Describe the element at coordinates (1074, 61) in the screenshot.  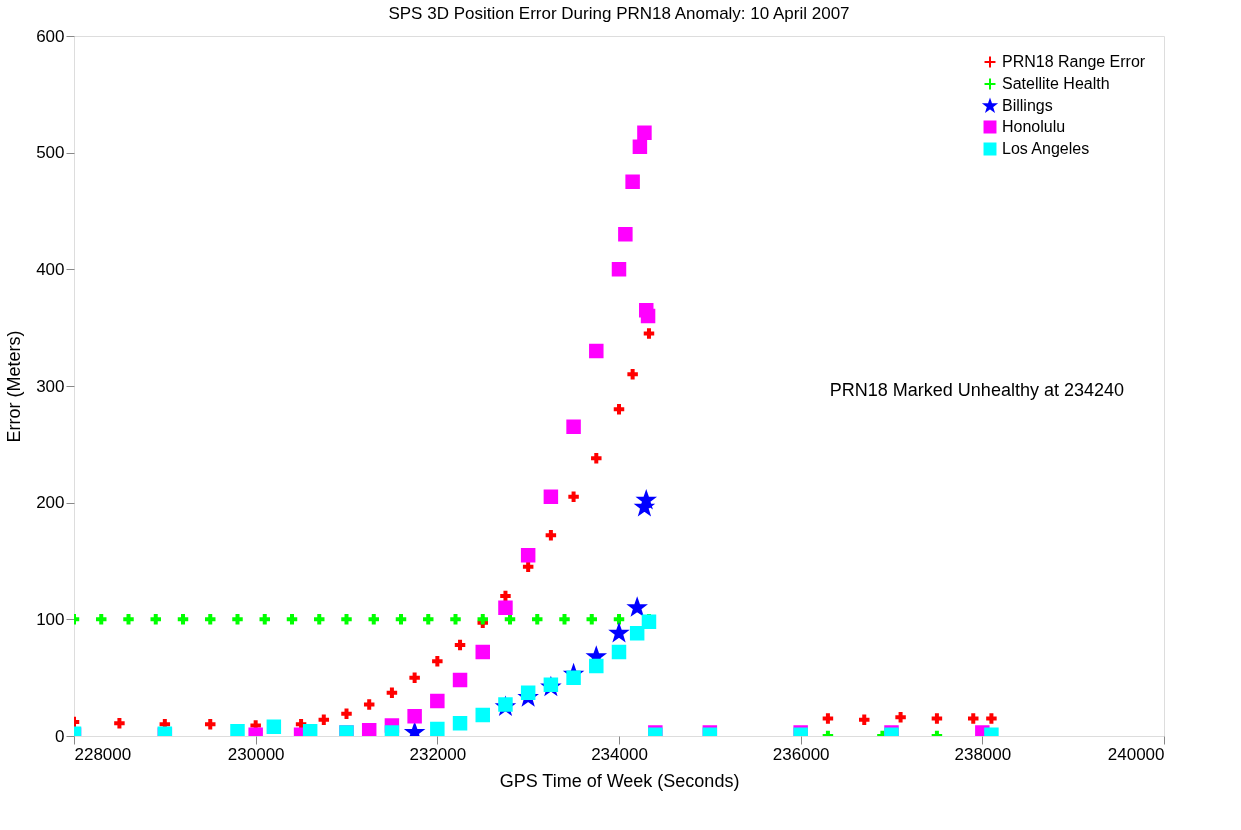
I see `legend-label: PRN18 Range Error` at that location.